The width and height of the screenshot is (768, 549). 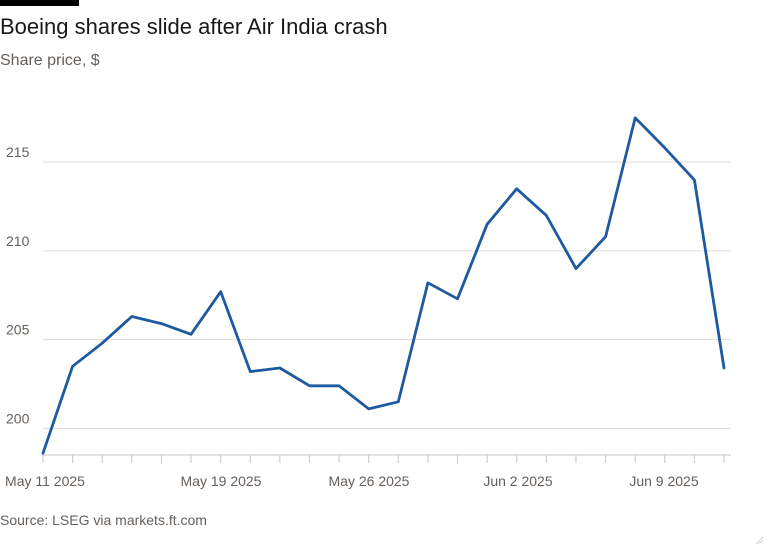 What do you see at coordinates (517, 481) in the screenshot?
I see `x-tick-label: Jun 2 2025` at bounding box center [517, 481].